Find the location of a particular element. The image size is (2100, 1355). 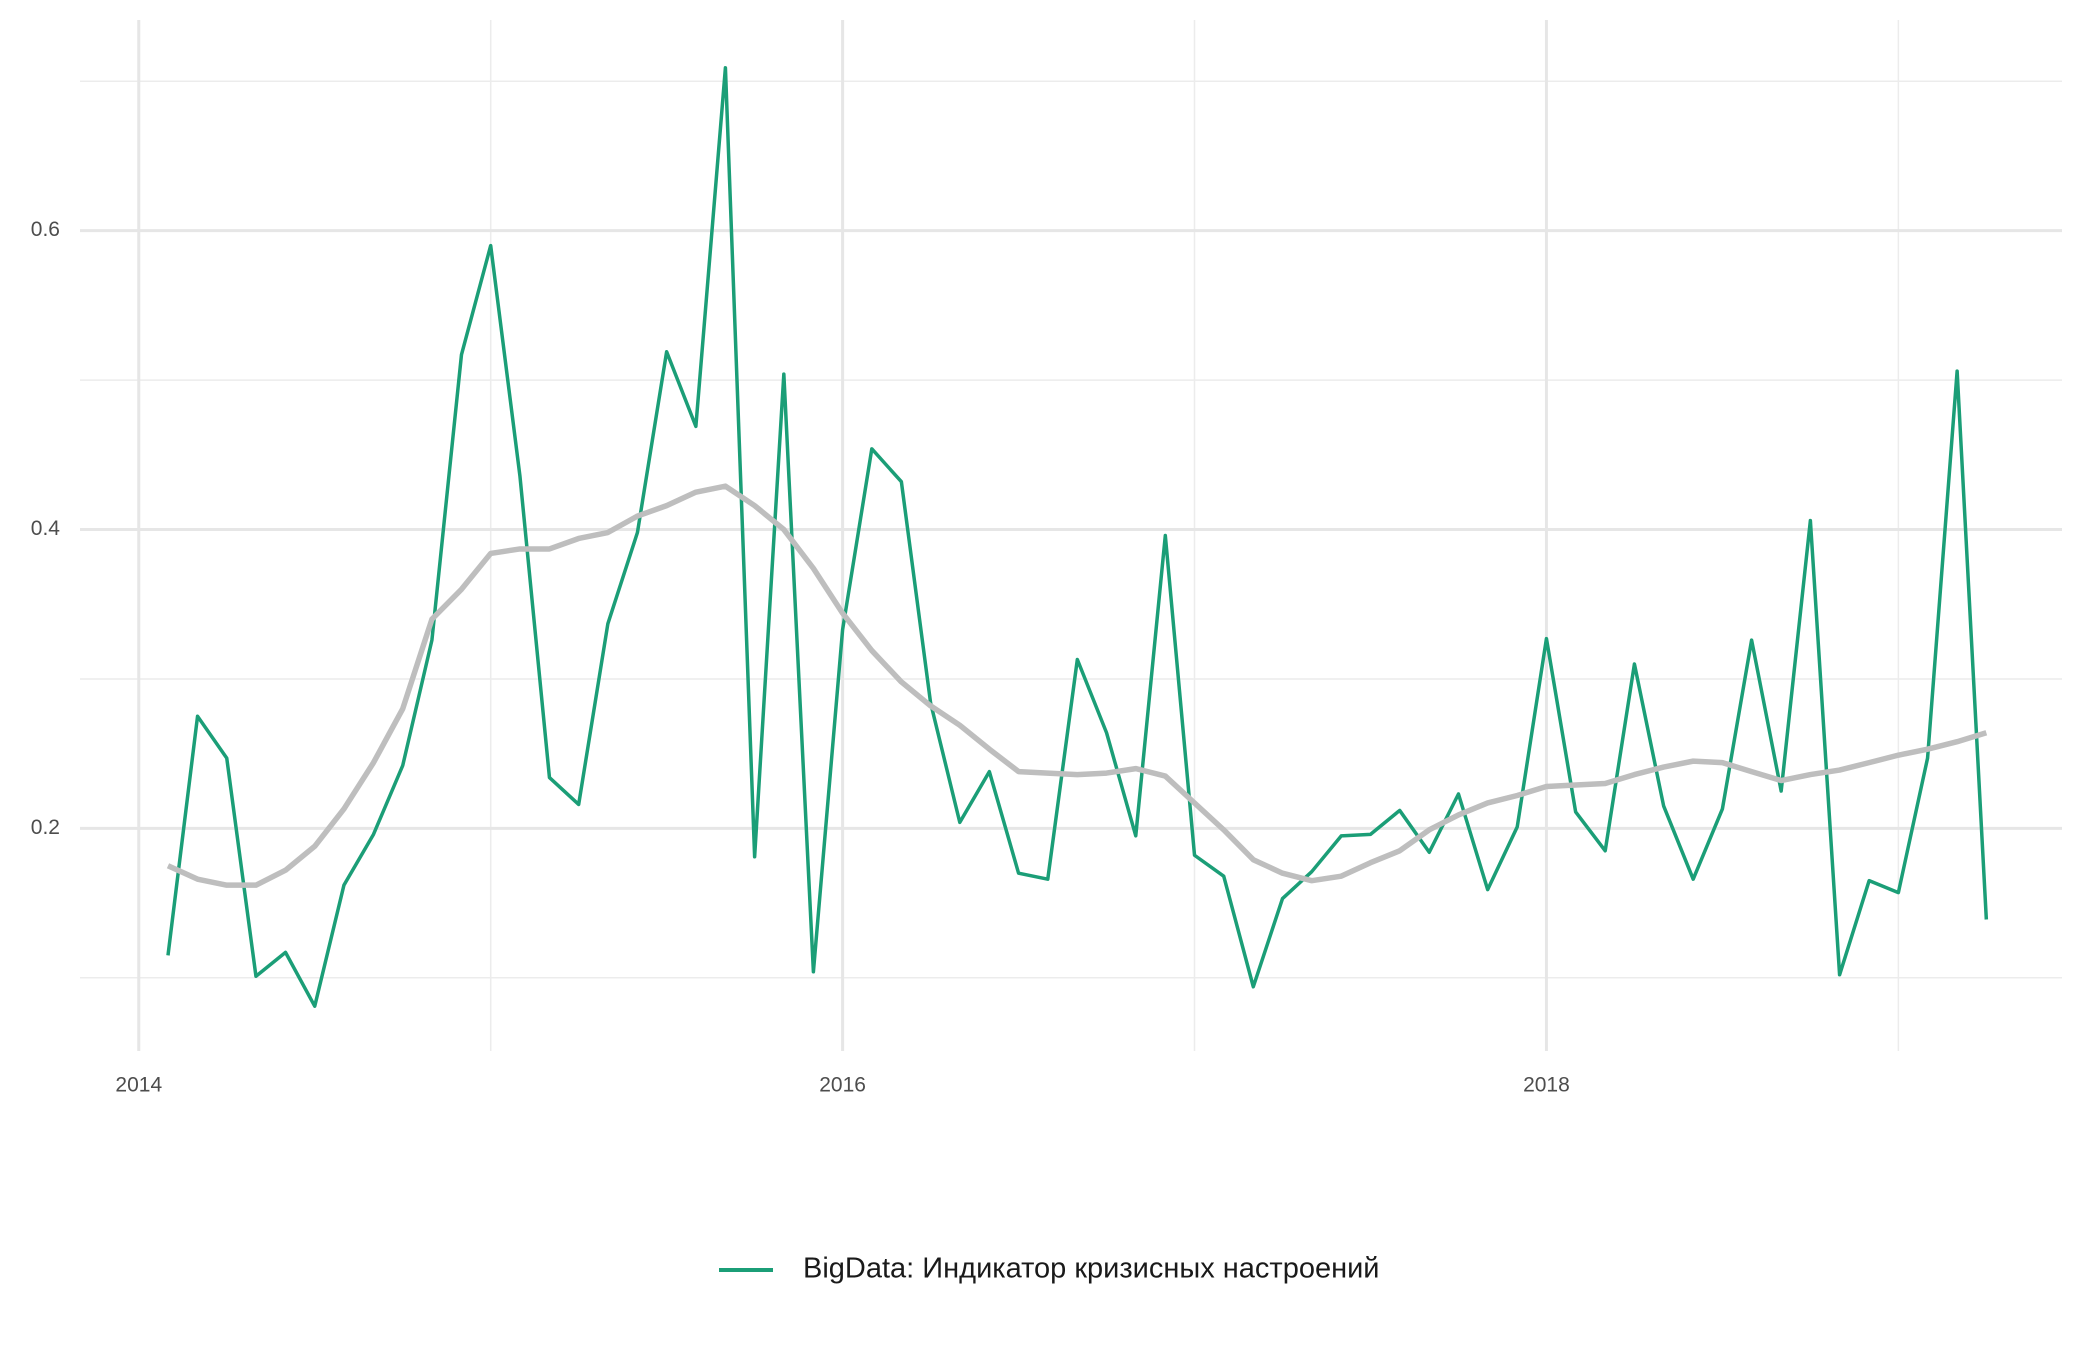

x-tick-label: 2016 is located at coordinates (842, 1085).